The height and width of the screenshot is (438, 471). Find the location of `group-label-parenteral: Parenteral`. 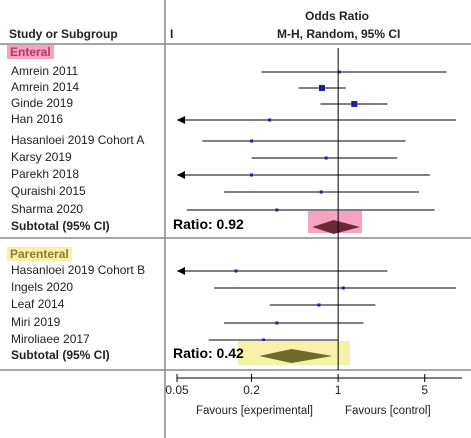

group-label-parenteral: Parenteral is located at coordinates (39, 254).